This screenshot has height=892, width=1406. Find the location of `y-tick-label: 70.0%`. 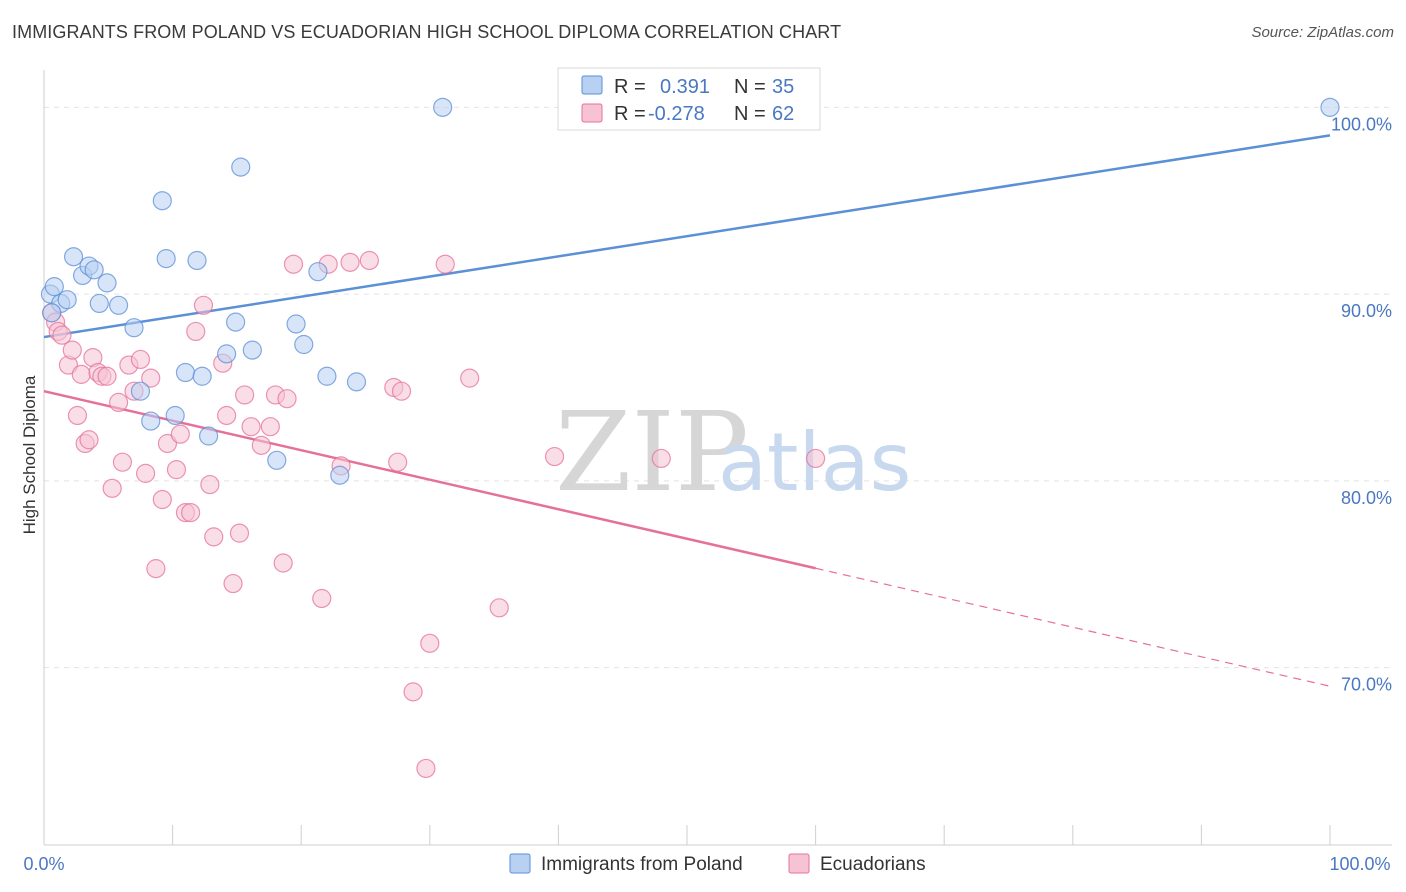

y-tick-label: 70.0% is located at coordinates (1366, 685).